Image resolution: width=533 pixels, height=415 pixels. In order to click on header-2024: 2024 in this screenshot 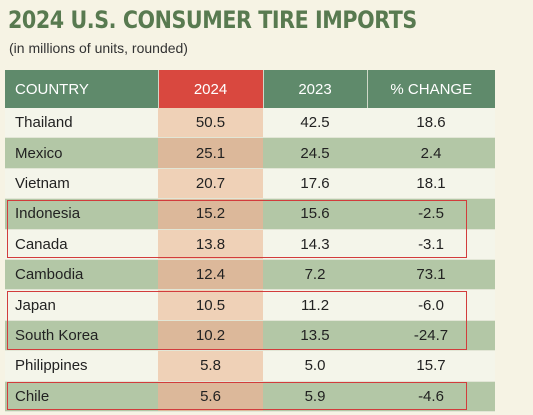, I will do `click(211, 89)`.